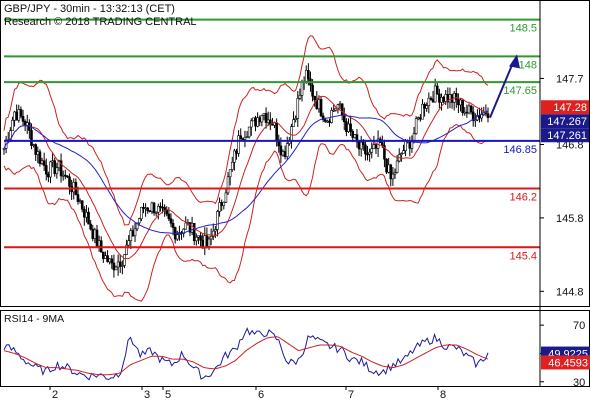 This screenshot has width=590, height=400. What do you see at coordinates (34, 319) in the screenshot?
I see `rsi-title: RSI14 - 9MA` at bounding box center [34, 319].